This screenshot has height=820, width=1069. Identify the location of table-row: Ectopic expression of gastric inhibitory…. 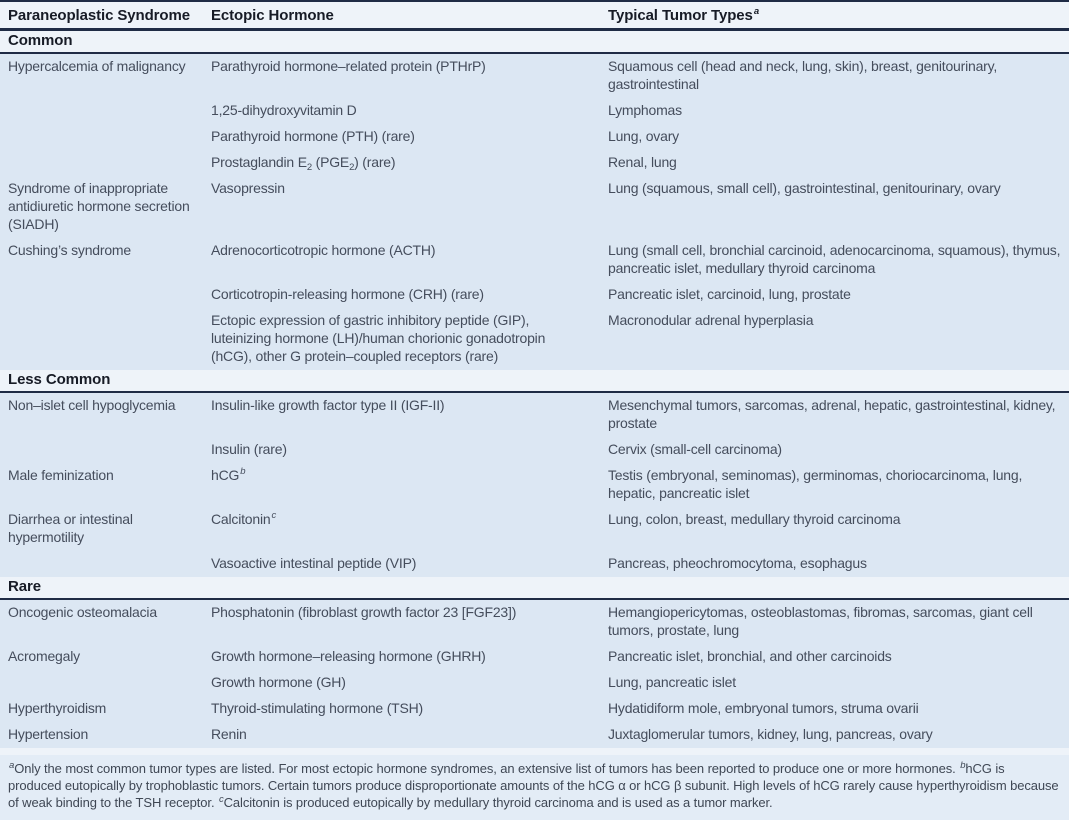
(534, 339).